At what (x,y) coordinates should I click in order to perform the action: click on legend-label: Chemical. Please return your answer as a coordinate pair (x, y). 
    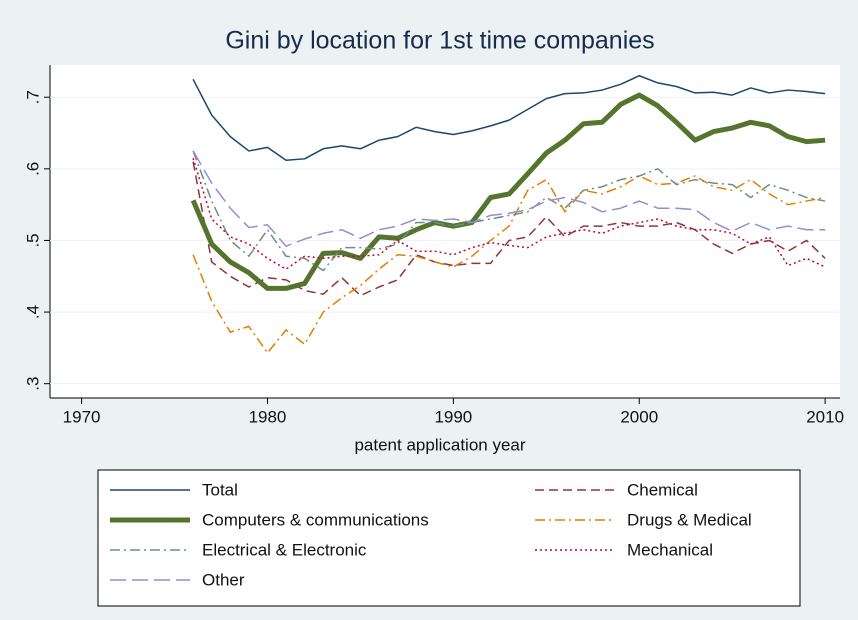
    Looking at the image, I should click on (662, 489).